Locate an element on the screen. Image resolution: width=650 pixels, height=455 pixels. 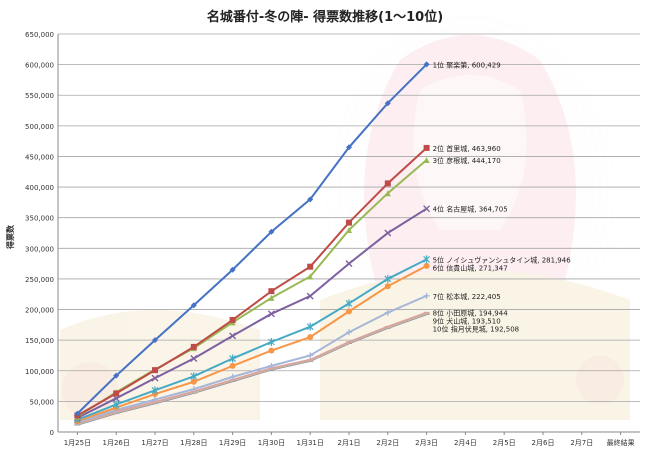
y-tick-label: 600,000 is located at coordinates (39, 66).